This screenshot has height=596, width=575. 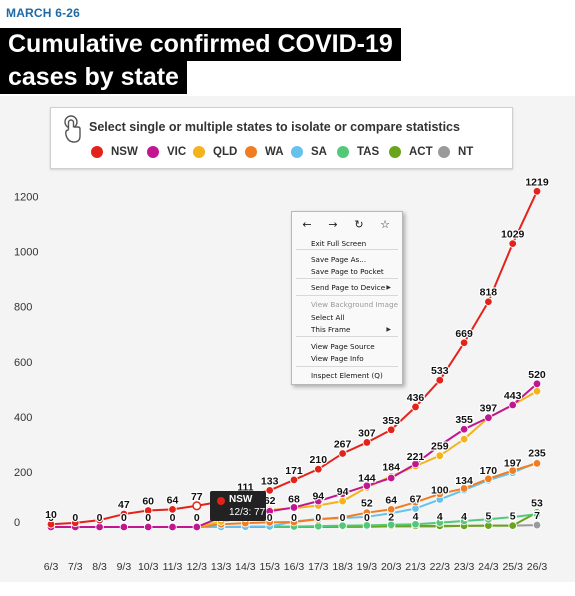 I want to click on bookmark-star-icon: ☆, so click(x=385, y=224).